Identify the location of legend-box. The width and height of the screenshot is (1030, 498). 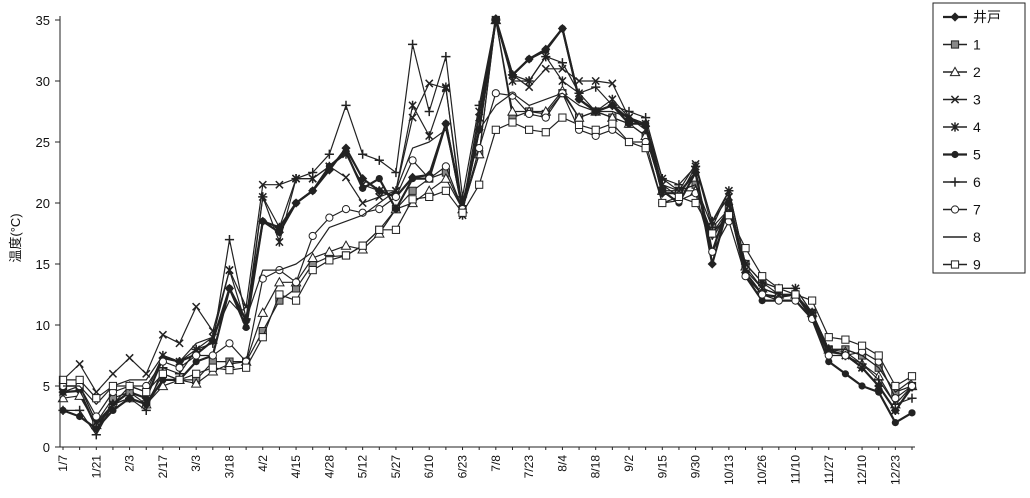
(979, 138).